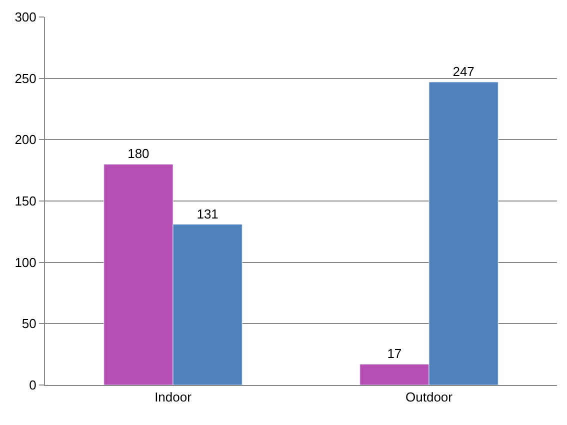 This screenshot has width=567, height=425. Describe the element at coordinates (25, 140) in the screenshot. I see `y-tick-label: 200` at that location.